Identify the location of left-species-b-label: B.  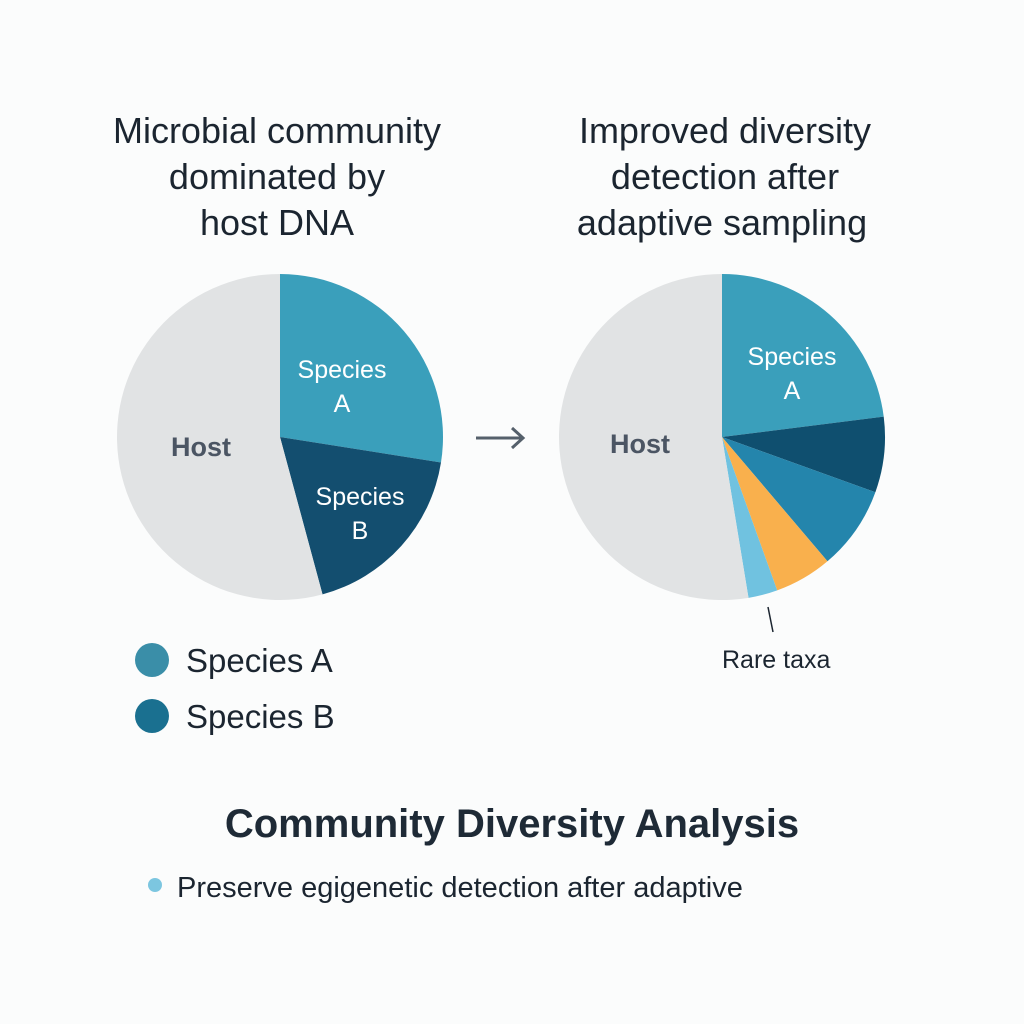
(360, 531).